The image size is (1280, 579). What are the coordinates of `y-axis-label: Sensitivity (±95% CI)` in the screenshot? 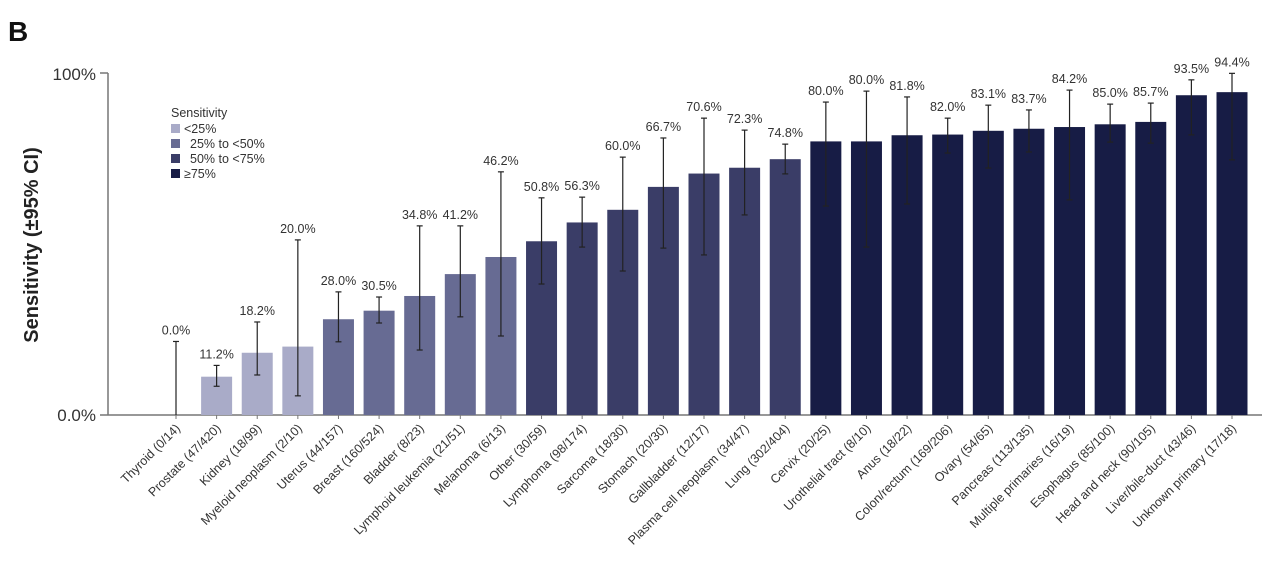 It's located at (32, 244).